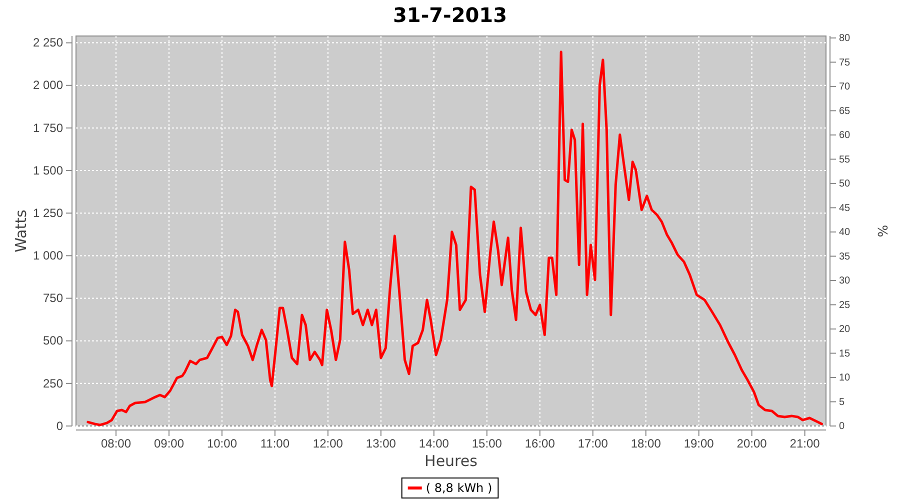  What do you see at coordinates (842, 426) in the screenshot?
I see `y2-tick-label: 0` at bounding box center [842, 426].